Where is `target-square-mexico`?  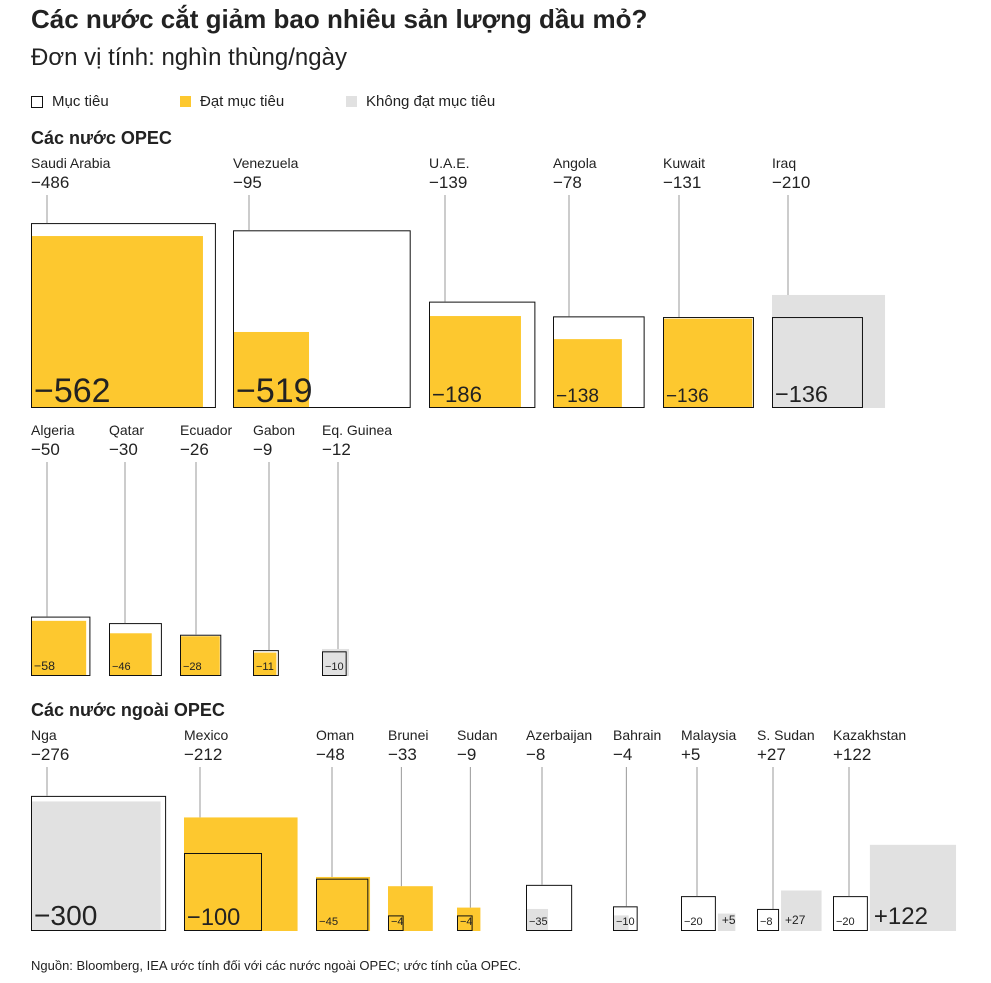
target-square-mexico is located at coordinates (223, 892).